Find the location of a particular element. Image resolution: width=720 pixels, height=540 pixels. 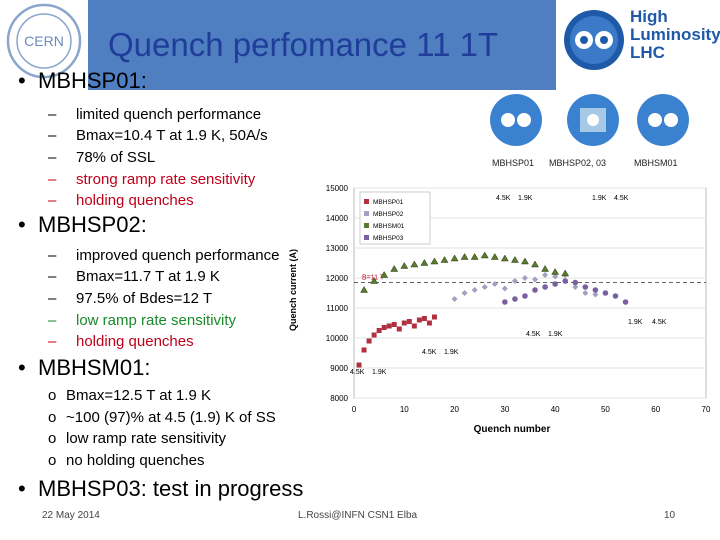

x-tick-label: 40 is located at coordinates (555, 409).